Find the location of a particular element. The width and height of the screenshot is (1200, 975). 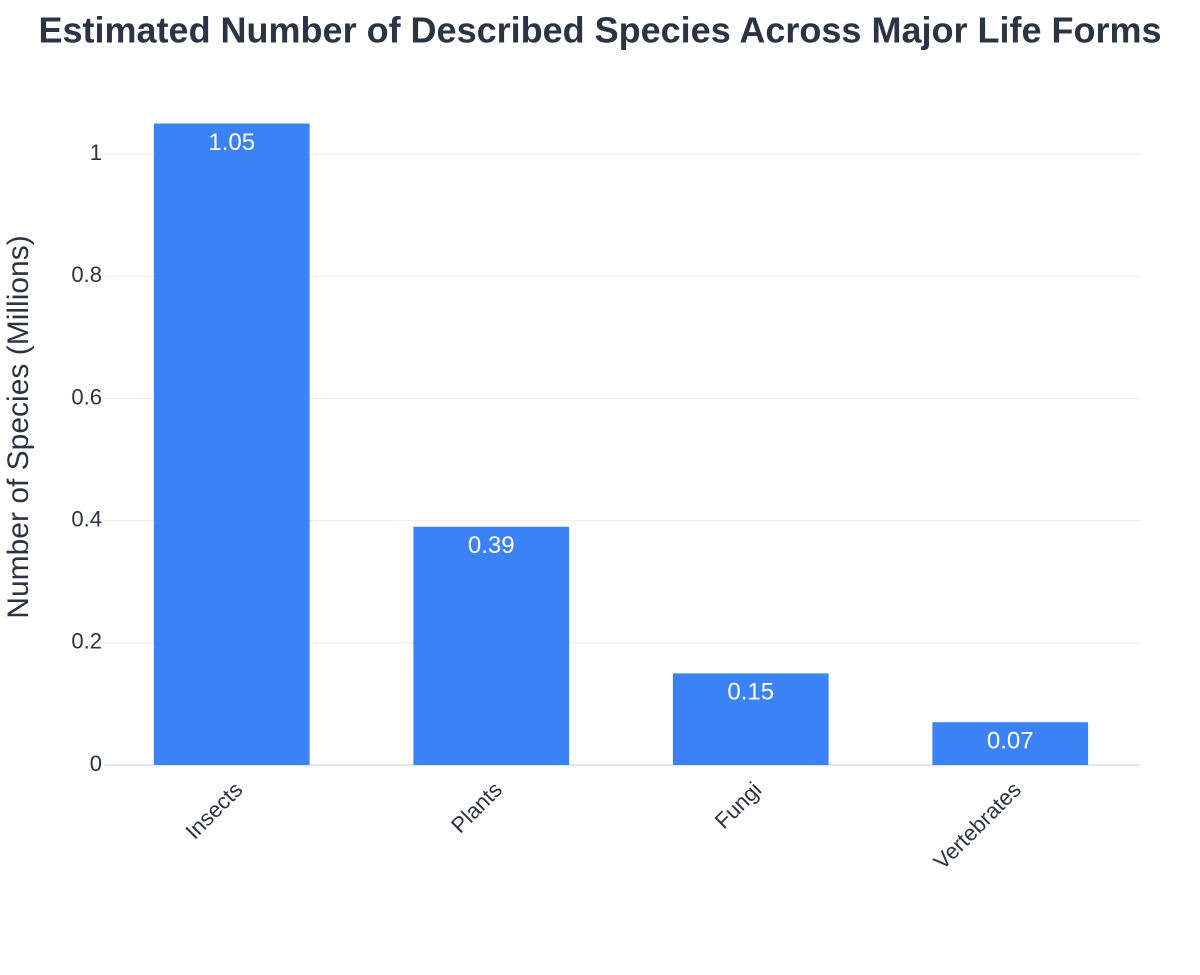

y-tick-label: 0 is located at coordinates (96, 763).